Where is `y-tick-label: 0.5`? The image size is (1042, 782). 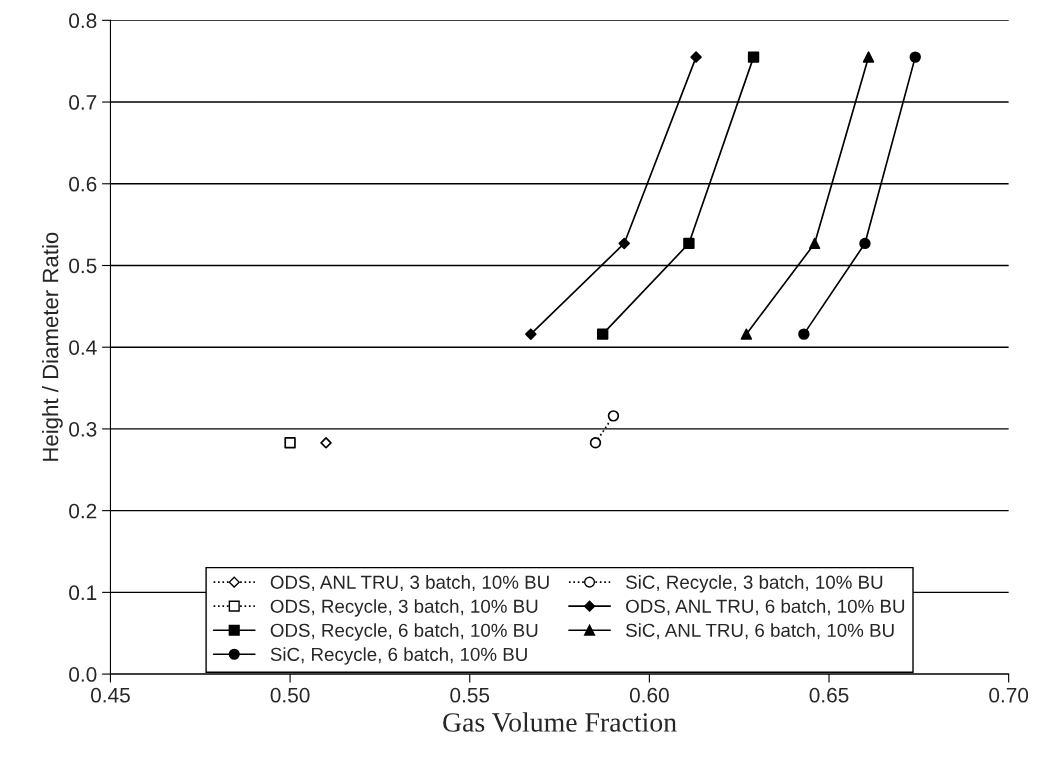 y-tick-label: 0.5 is located at coordinates (83, 266).